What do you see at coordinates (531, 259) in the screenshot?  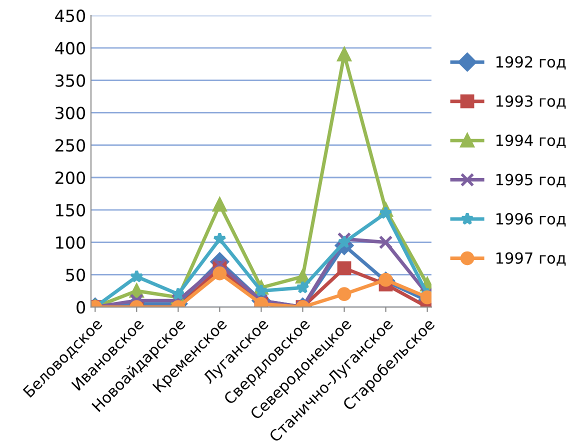 I see `legend-label: 1997 год` at bounding box center [531, 259].